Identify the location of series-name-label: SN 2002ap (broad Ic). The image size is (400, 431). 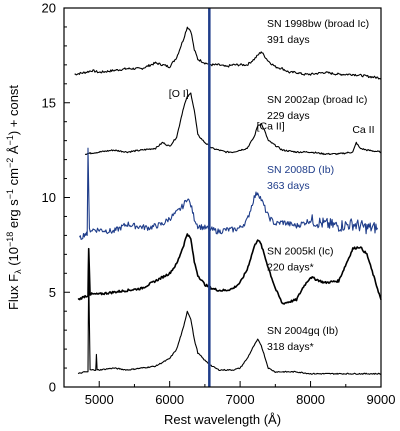
(317, 100).